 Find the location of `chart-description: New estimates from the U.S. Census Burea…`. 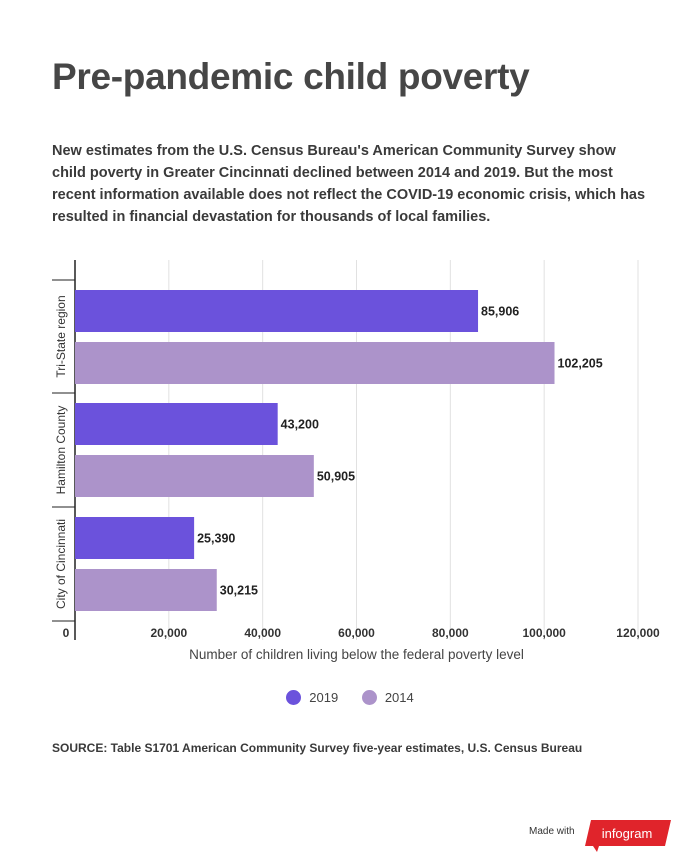

chart-description: New estimates from the U.S. Census Burea… is located at coordinates (349, 184).